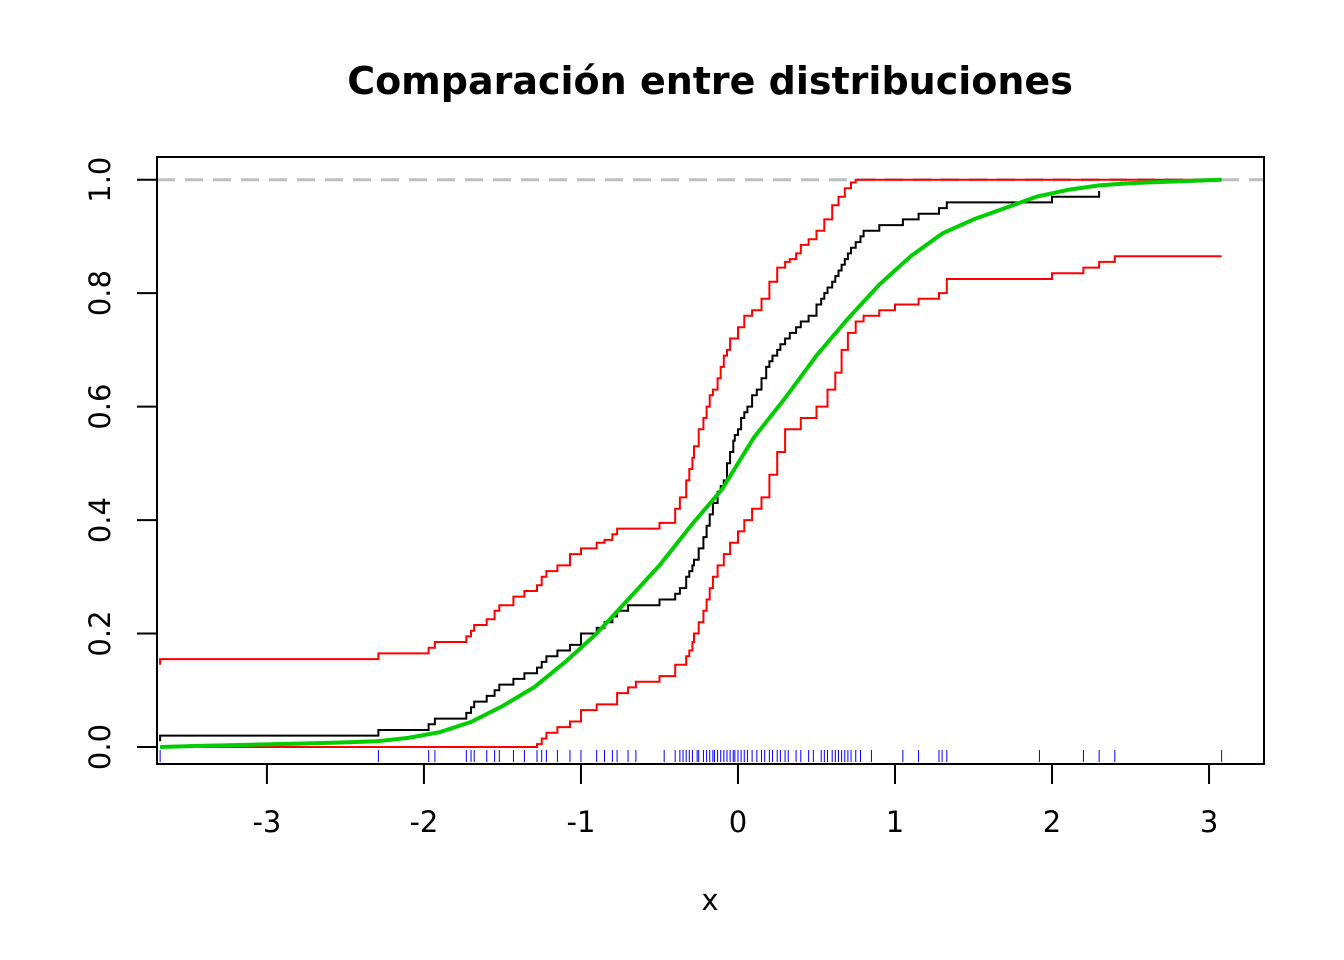 The image size is (1344, 960). What do you see at coordinates (423, 822) in the screenshot?
I see `x-tick-label: -2` at bounding box center [423, 822].